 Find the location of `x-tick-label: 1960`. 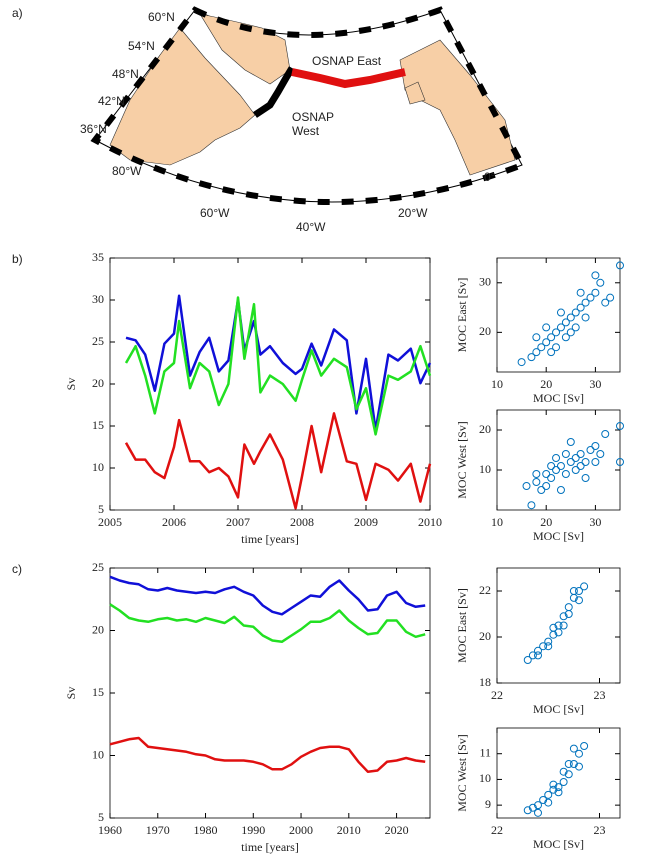

x-tick-label: 1960 is located at coordinates (110, 830).